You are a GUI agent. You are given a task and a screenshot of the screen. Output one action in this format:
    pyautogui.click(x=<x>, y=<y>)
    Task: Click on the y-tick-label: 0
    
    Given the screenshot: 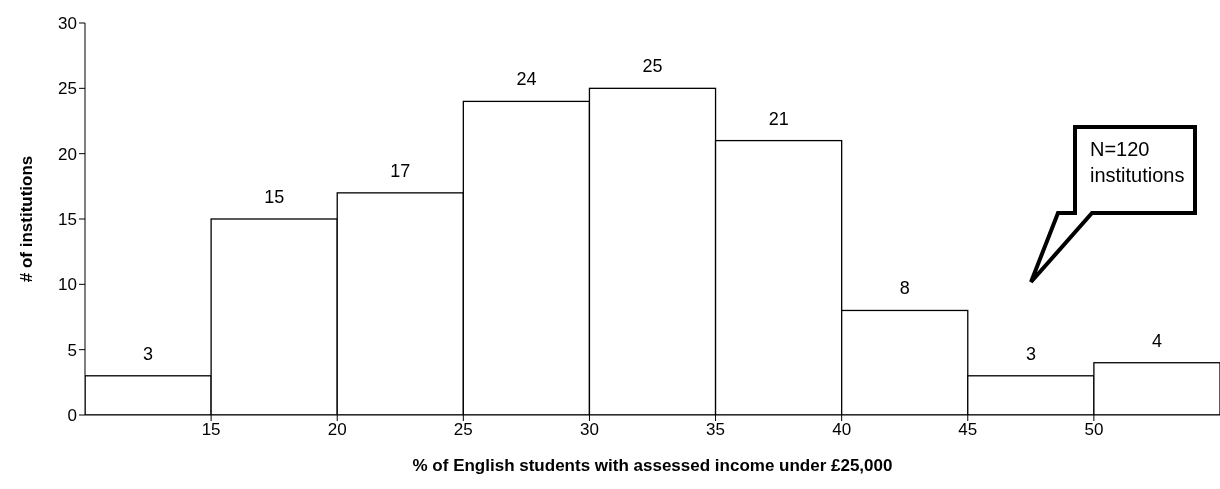 What is the action you would take?
    pyautogui.click(x=72, y=416)
    